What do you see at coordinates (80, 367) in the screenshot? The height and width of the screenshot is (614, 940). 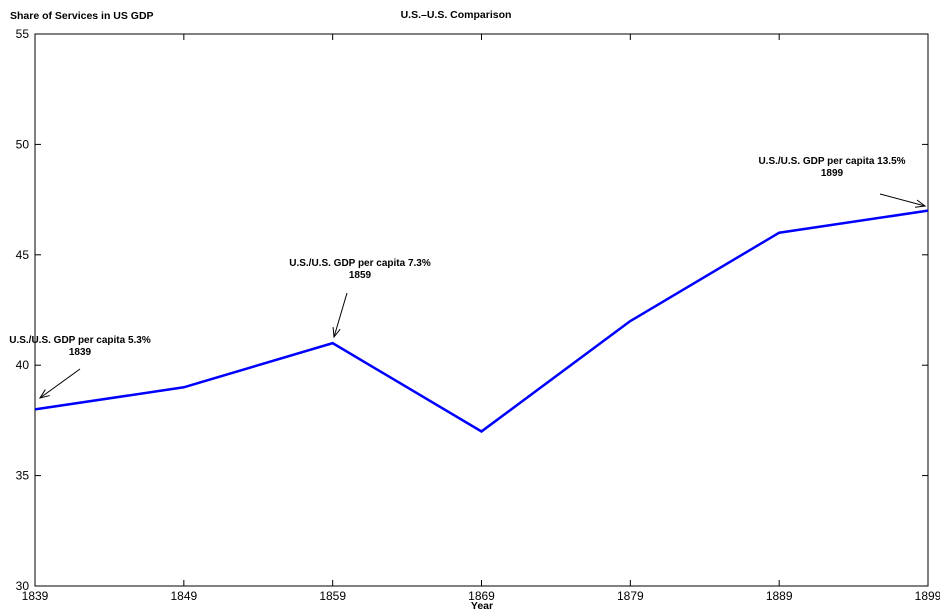 I see `annotation: U.S./U.S. GDP per capita 5.3%1839` at bounding box center [80, 367].